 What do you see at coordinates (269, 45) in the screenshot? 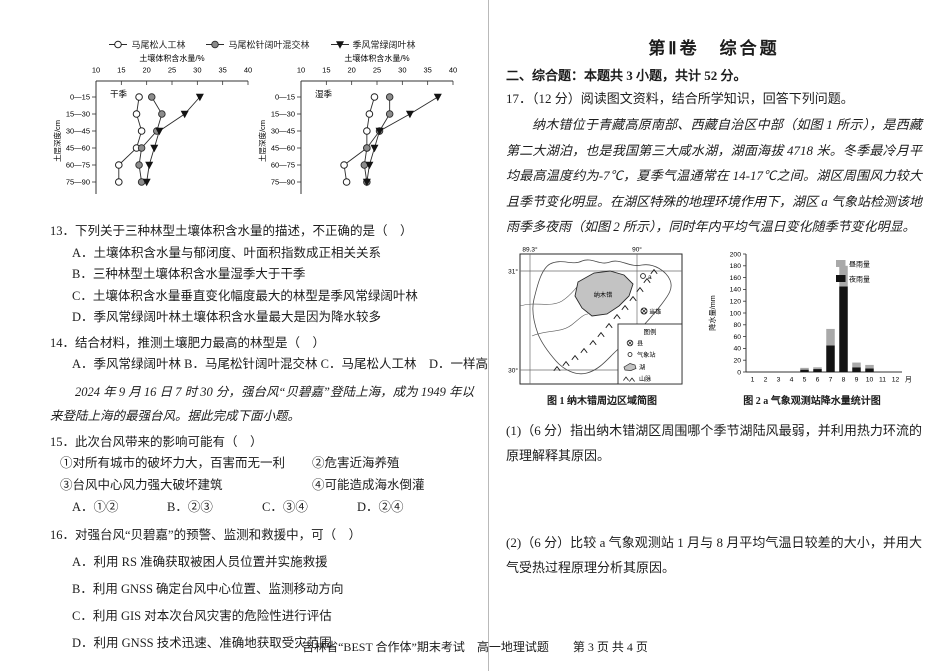
I see `legend-label: 马尾松针阔叶混交林` at bounding box center [269, 45].